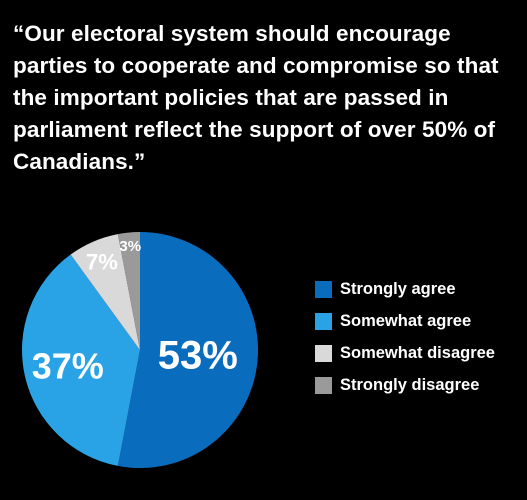 This screenshot has width=527, height=500. What do you see at coordinates (417, 352) in the screenshot?
I see `legend-label-somewhat-disagree: Somewhat disagree` at bounding box center [417, 352].